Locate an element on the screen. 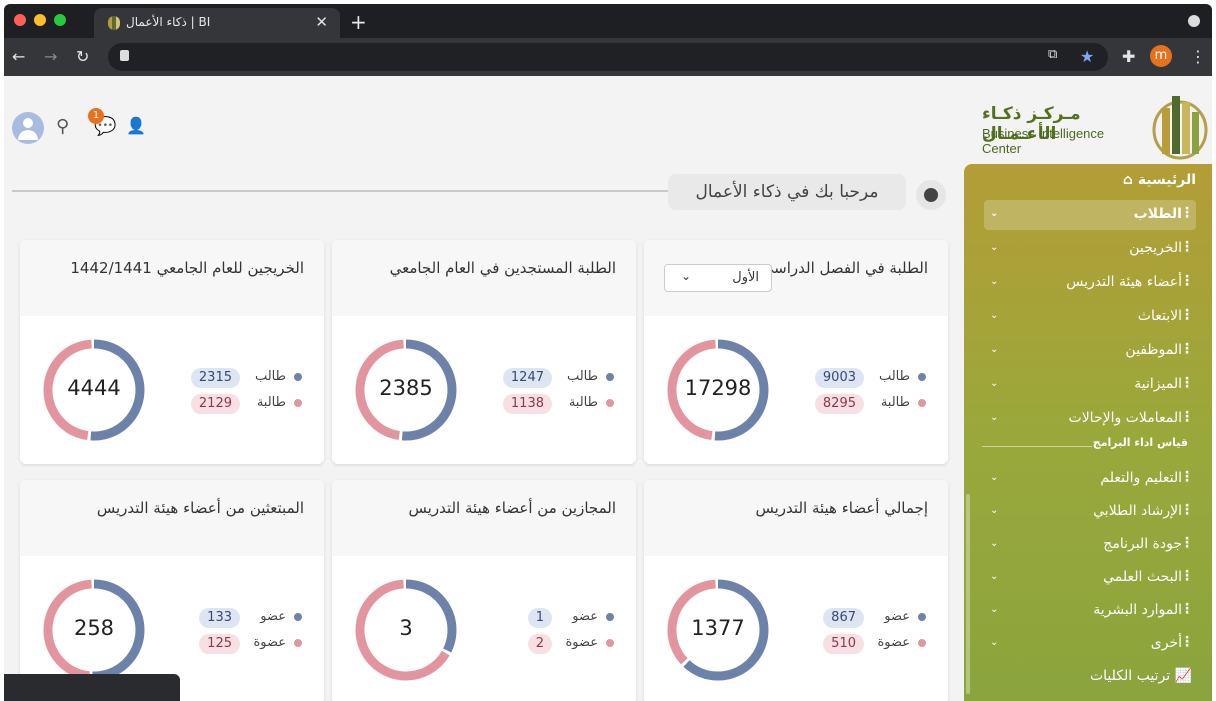 The image size is (1216, 701). sidebar-item: ⋮ البحث العلمي ⌄ is located at coordinates (1090, 578).